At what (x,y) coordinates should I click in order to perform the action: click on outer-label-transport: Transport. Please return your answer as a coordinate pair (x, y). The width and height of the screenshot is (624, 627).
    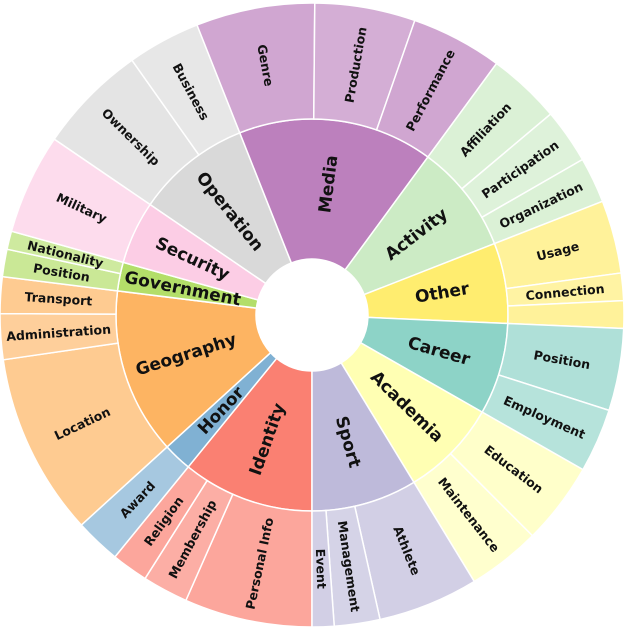
    Looking at the image, I should click on (58, 298).